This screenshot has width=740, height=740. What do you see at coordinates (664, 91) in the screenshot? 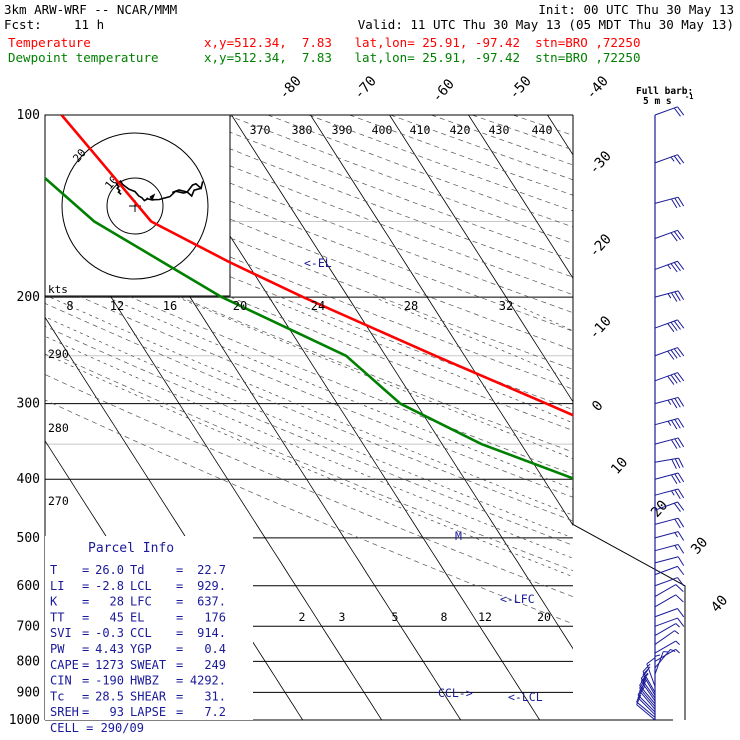
I see `barb-legend-title: Full barb:` at bounding box center [664, 91].